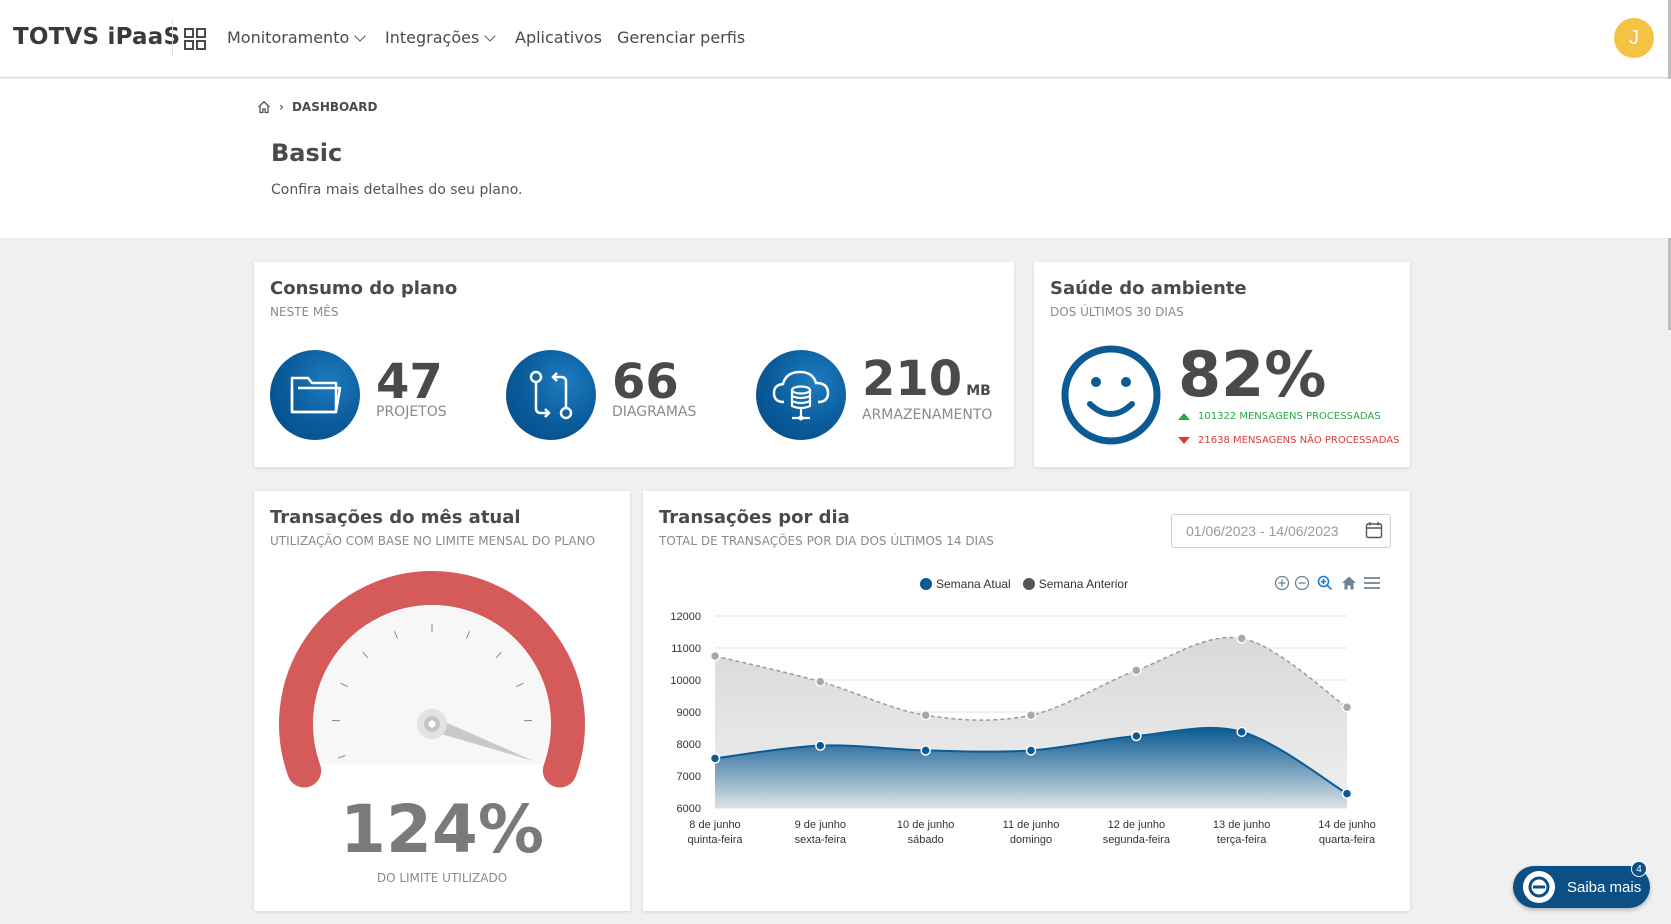  I want to click on zoom-out-icon, so click(1302, 583).